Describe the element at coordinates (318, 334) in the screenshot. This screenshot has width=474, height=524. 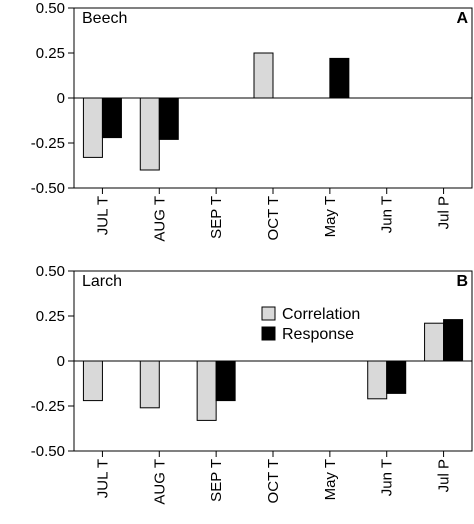
I see `legend-label-response: Response` at that location.